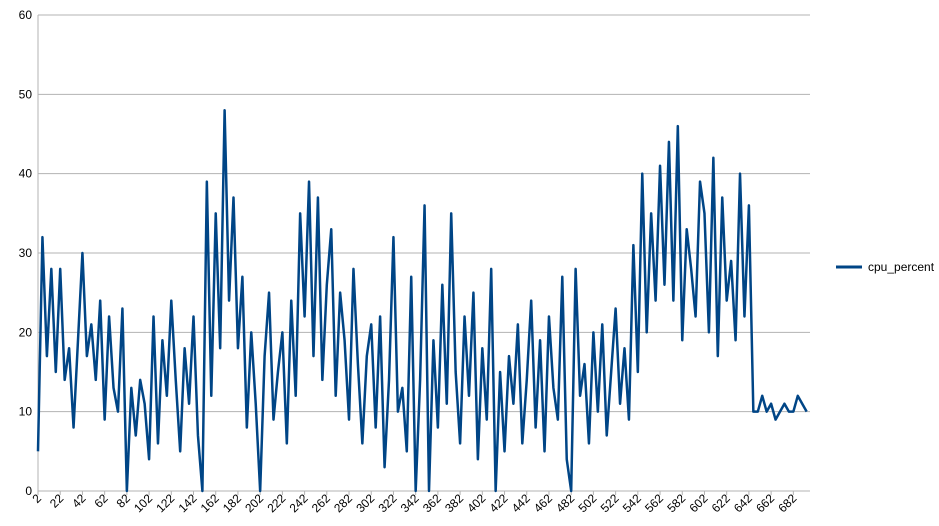 This screenshot has height=526, width=939. I want to click on x-tick-label: 482, so click(565, 503).